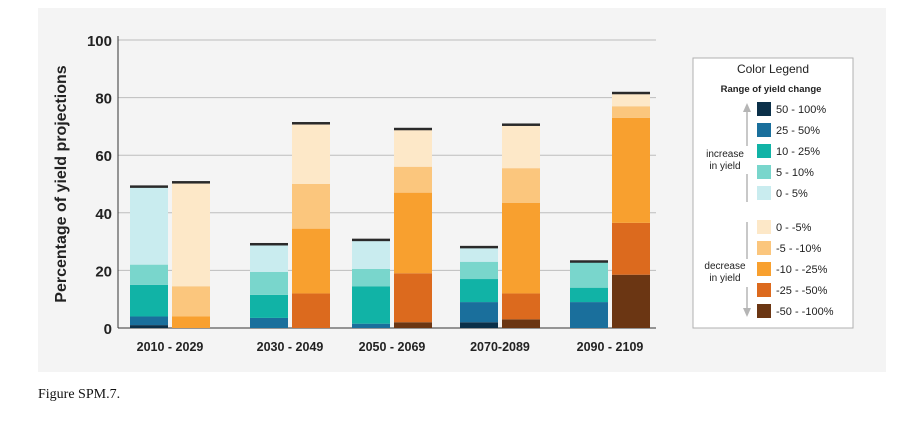 The image size is (920, 446). Describe the element at coordinates (500, 347) in the screenshot. I see `x-tick-label: 2070-2089` at that location.